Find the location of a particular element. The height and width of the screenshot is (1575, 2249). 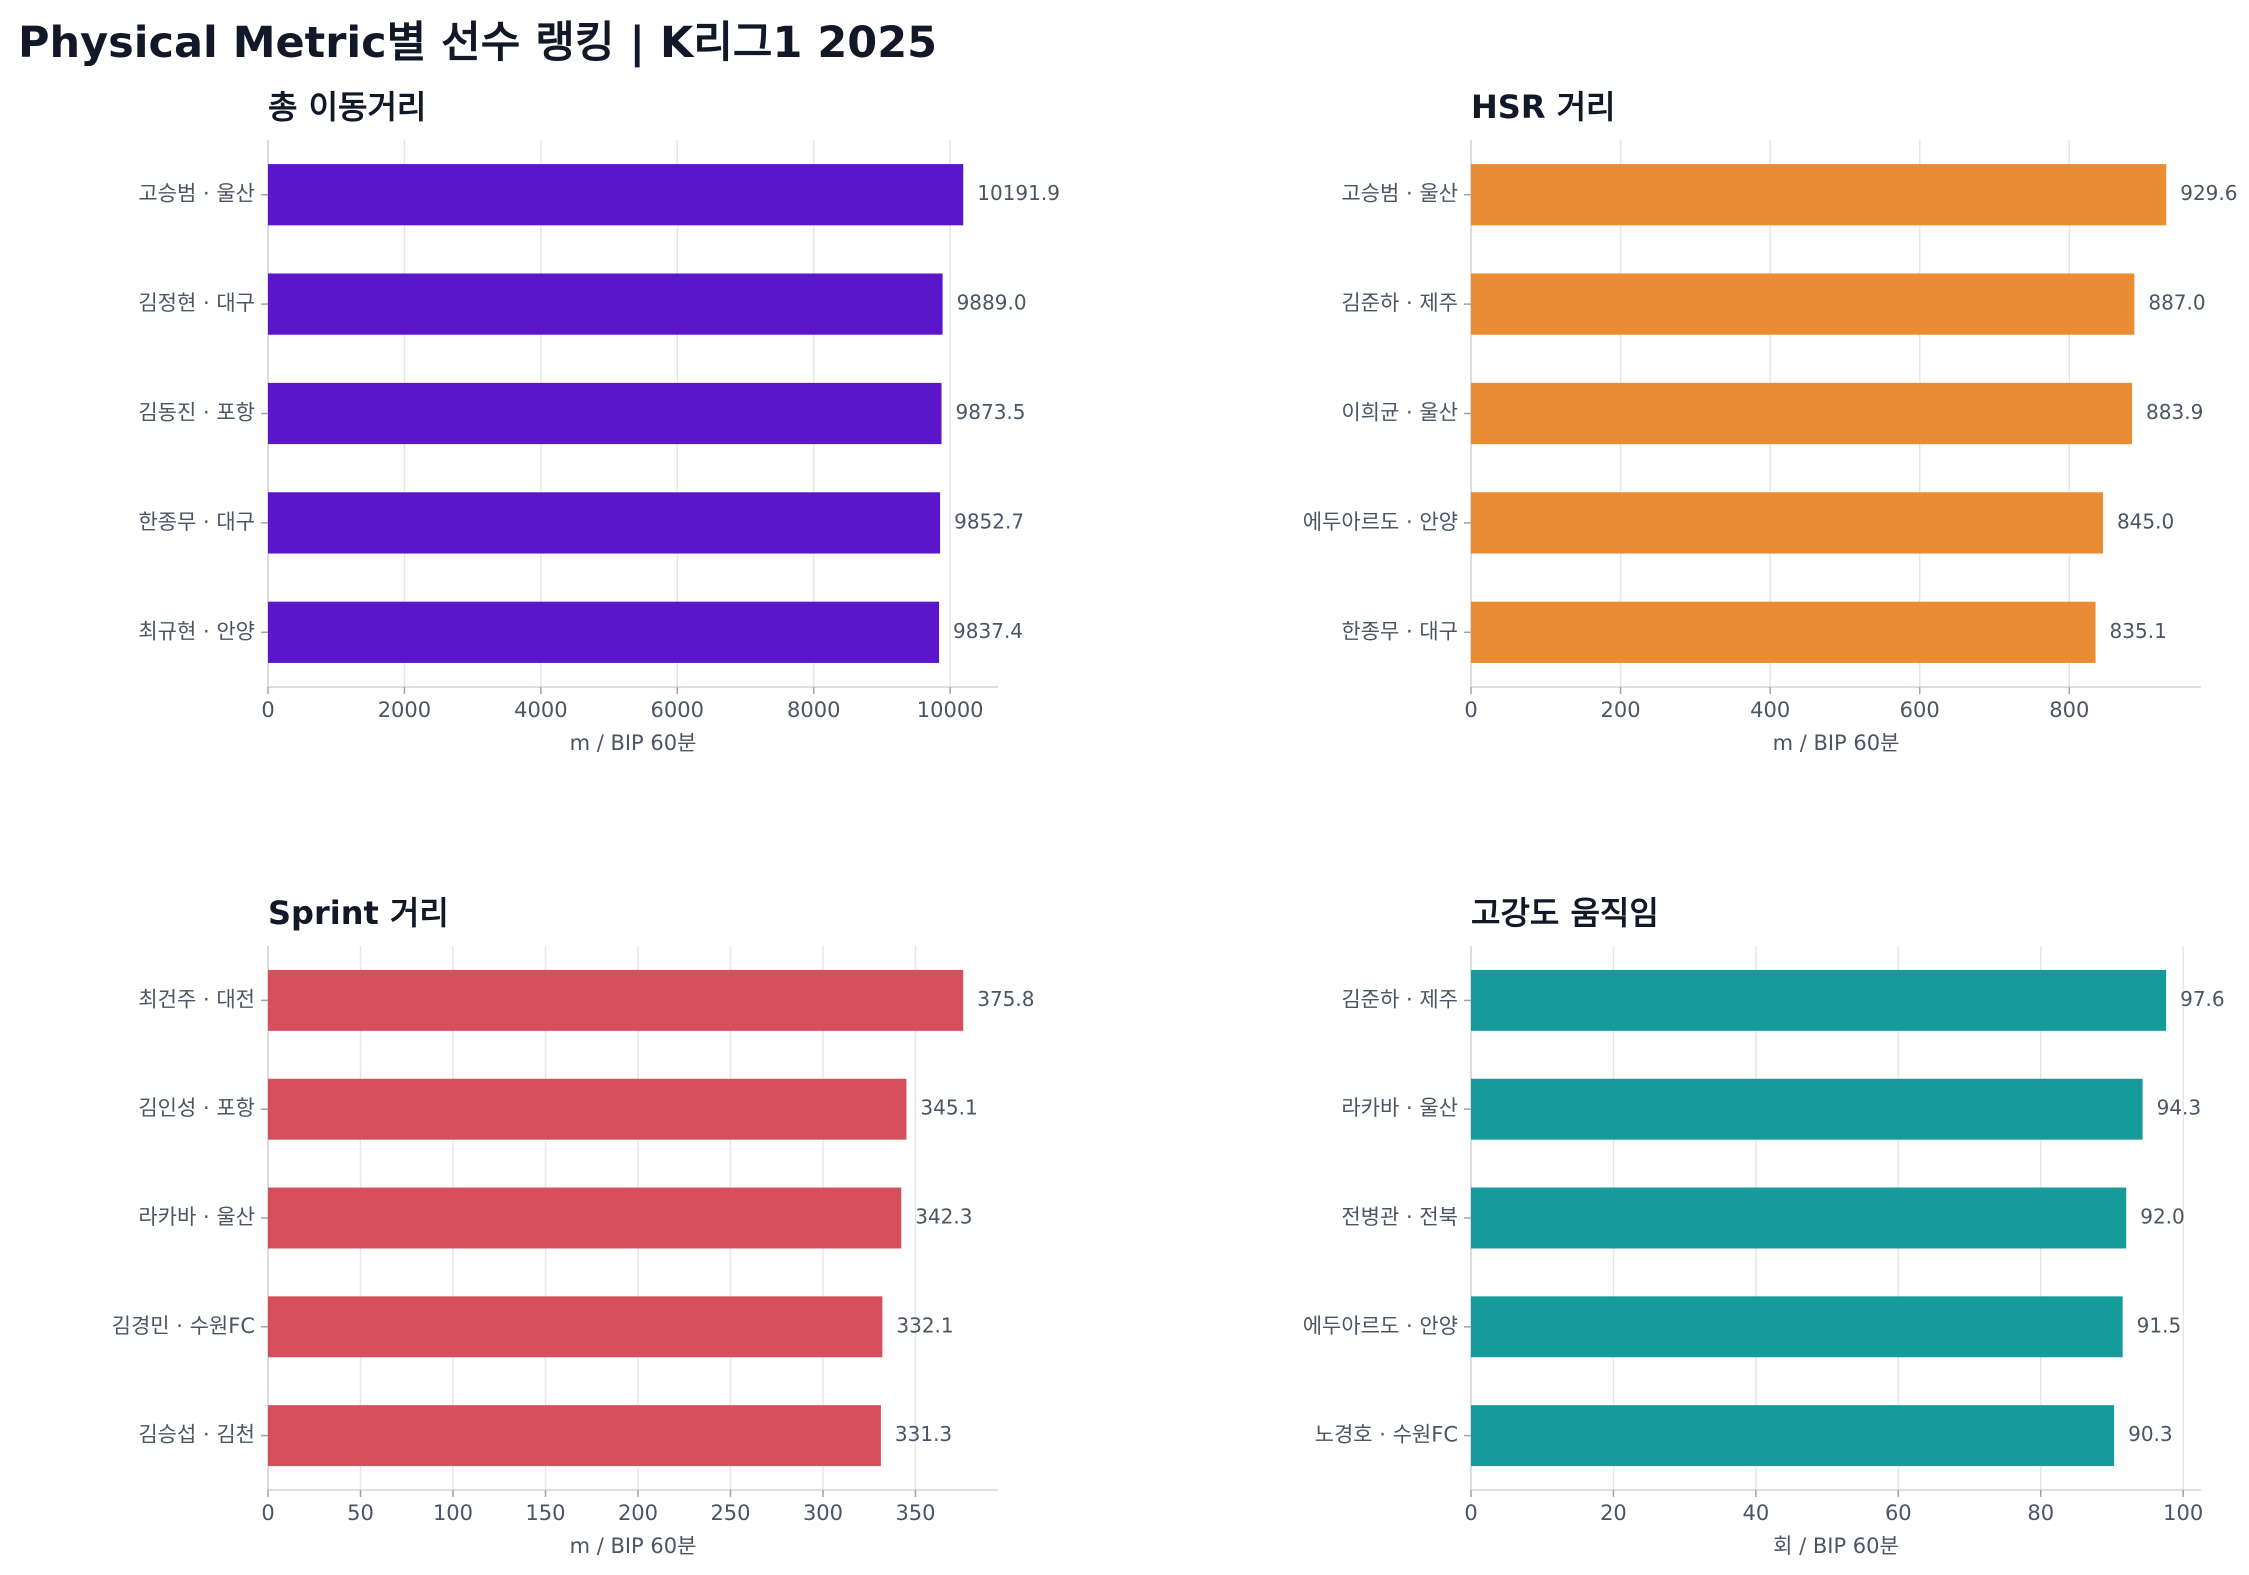

data-label: 91.5 is located at coordinates (2159, 1325).